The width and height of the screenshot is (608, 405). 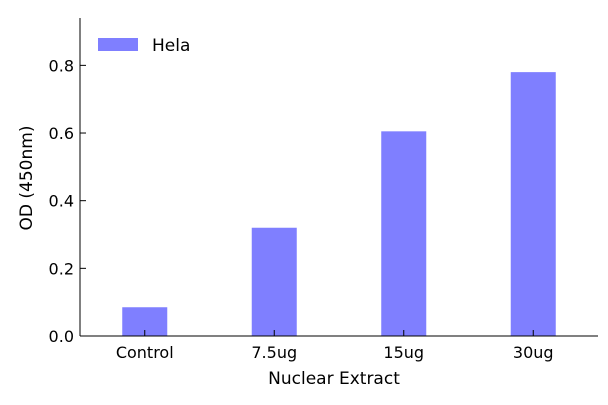 What do you see at coordinates (334, 379) in the screenshot?
I see `x-axis-label: Nuclear Extract` at bounding box center [334, 379].